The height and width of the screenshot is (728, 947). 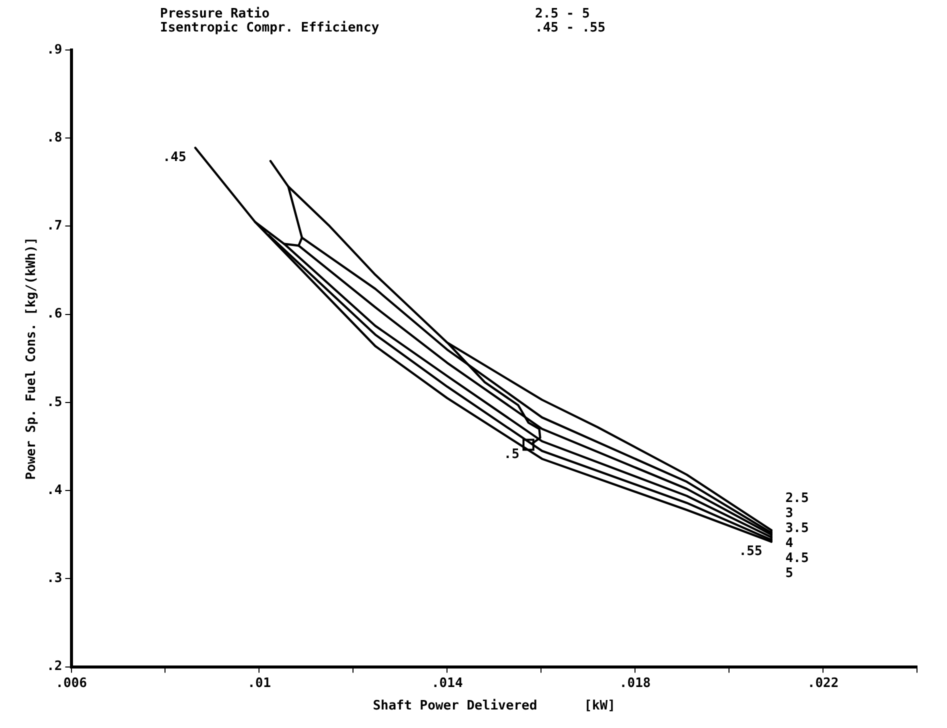 I want to click on series-label: 4.5, so click(x=797, y=558).